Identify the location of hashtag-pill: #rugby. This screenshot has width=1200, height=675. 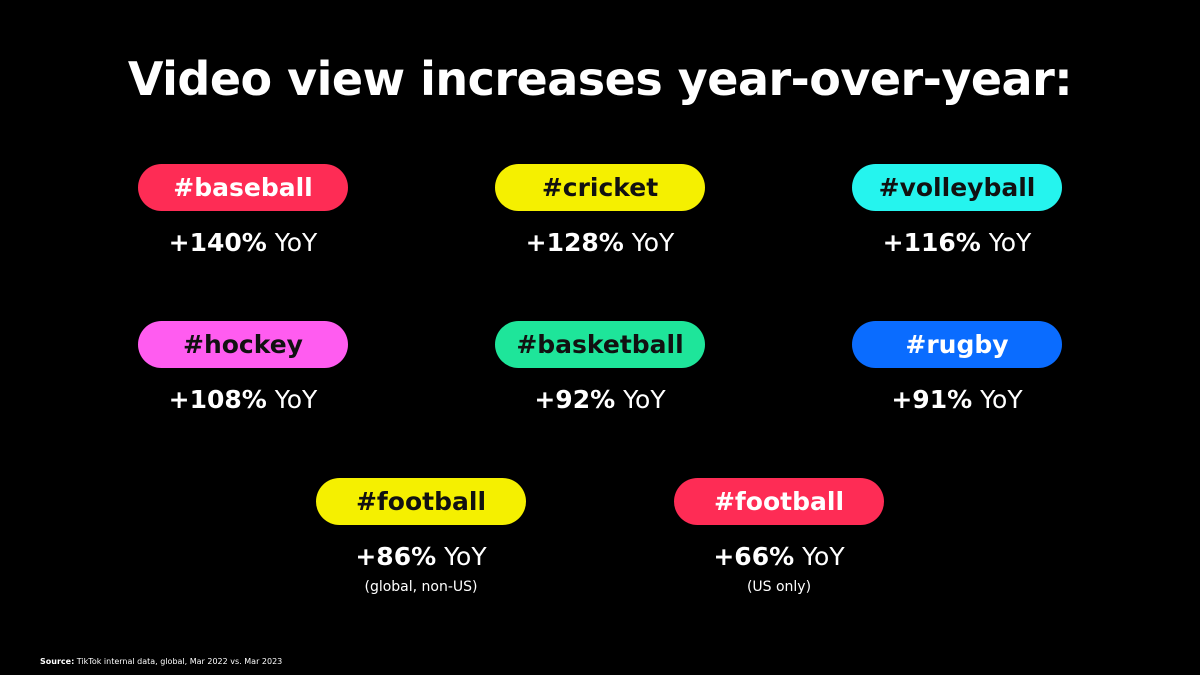
(957, 344).